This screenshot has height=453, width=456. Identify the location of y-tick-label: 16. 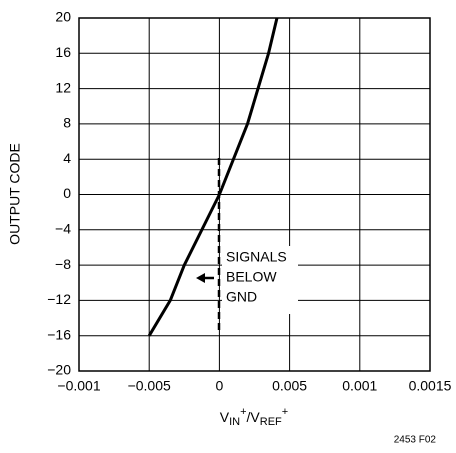
(63, 52).